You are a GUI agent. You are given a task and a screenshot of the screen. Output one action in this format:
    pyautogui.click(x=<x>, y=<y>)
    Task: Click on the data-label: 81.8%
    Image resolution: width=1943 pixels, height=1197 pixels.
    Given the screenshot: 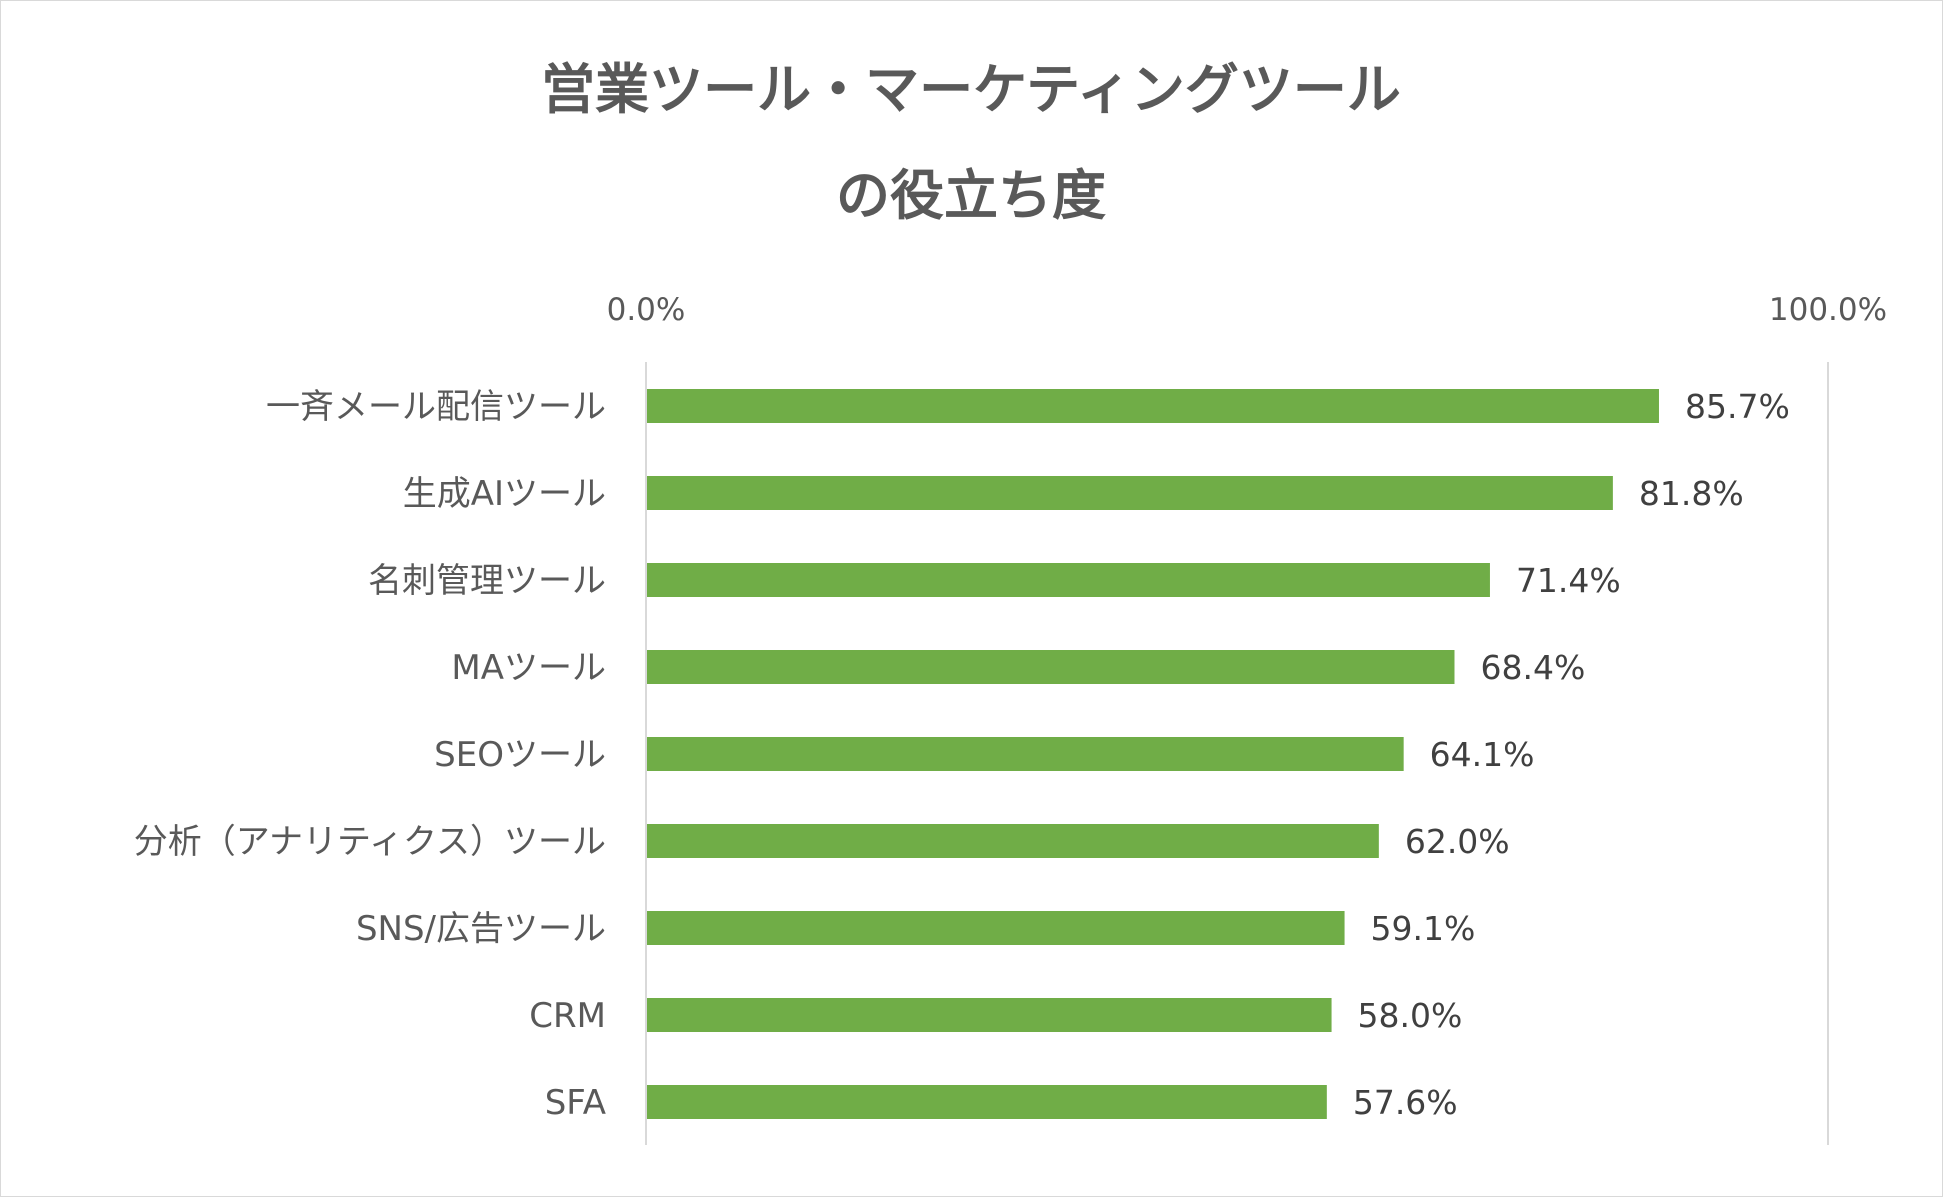 What is the action you would take?
    pyautogui.click(x=1691, y=493)
    